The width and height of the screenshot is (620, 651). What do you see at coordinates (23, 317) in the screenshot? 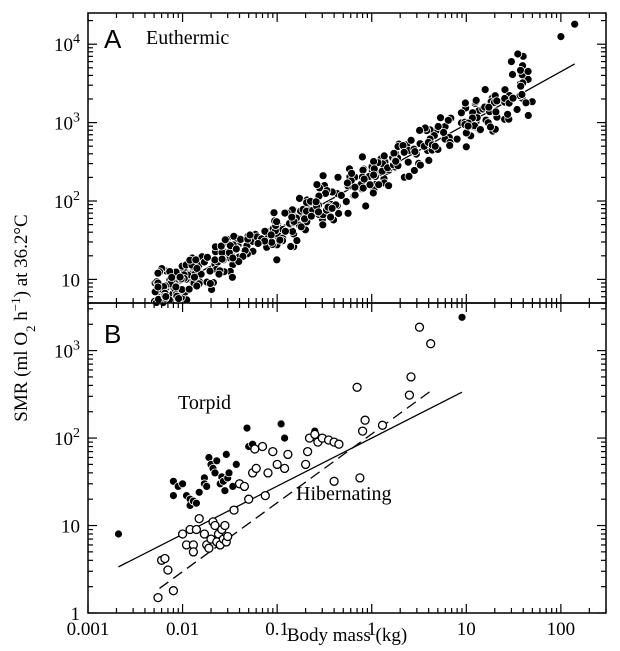
I see `y-axis-title: SMR (ml O2 h−1) at 36.2°C` at bounding box center [23, 317].